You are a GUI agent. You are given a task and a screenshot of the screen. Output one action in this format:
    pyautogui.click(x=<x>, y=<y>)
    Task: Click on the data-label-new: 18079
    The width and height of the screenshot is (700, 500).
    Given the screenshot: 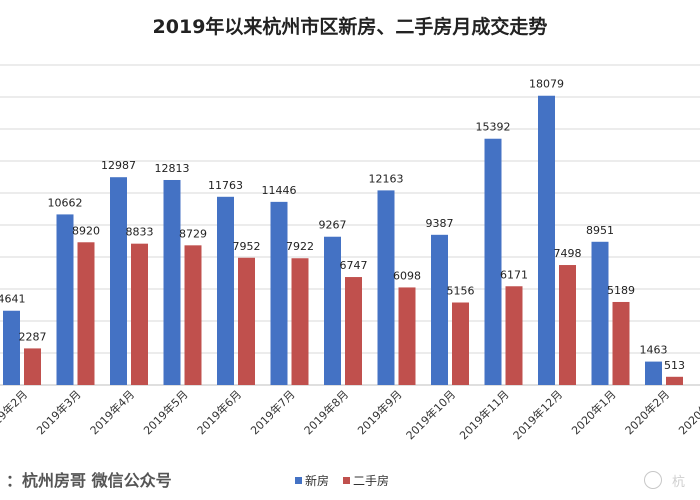 What is the action you would take?
    pyautogui.click(x=546, y=84)
    